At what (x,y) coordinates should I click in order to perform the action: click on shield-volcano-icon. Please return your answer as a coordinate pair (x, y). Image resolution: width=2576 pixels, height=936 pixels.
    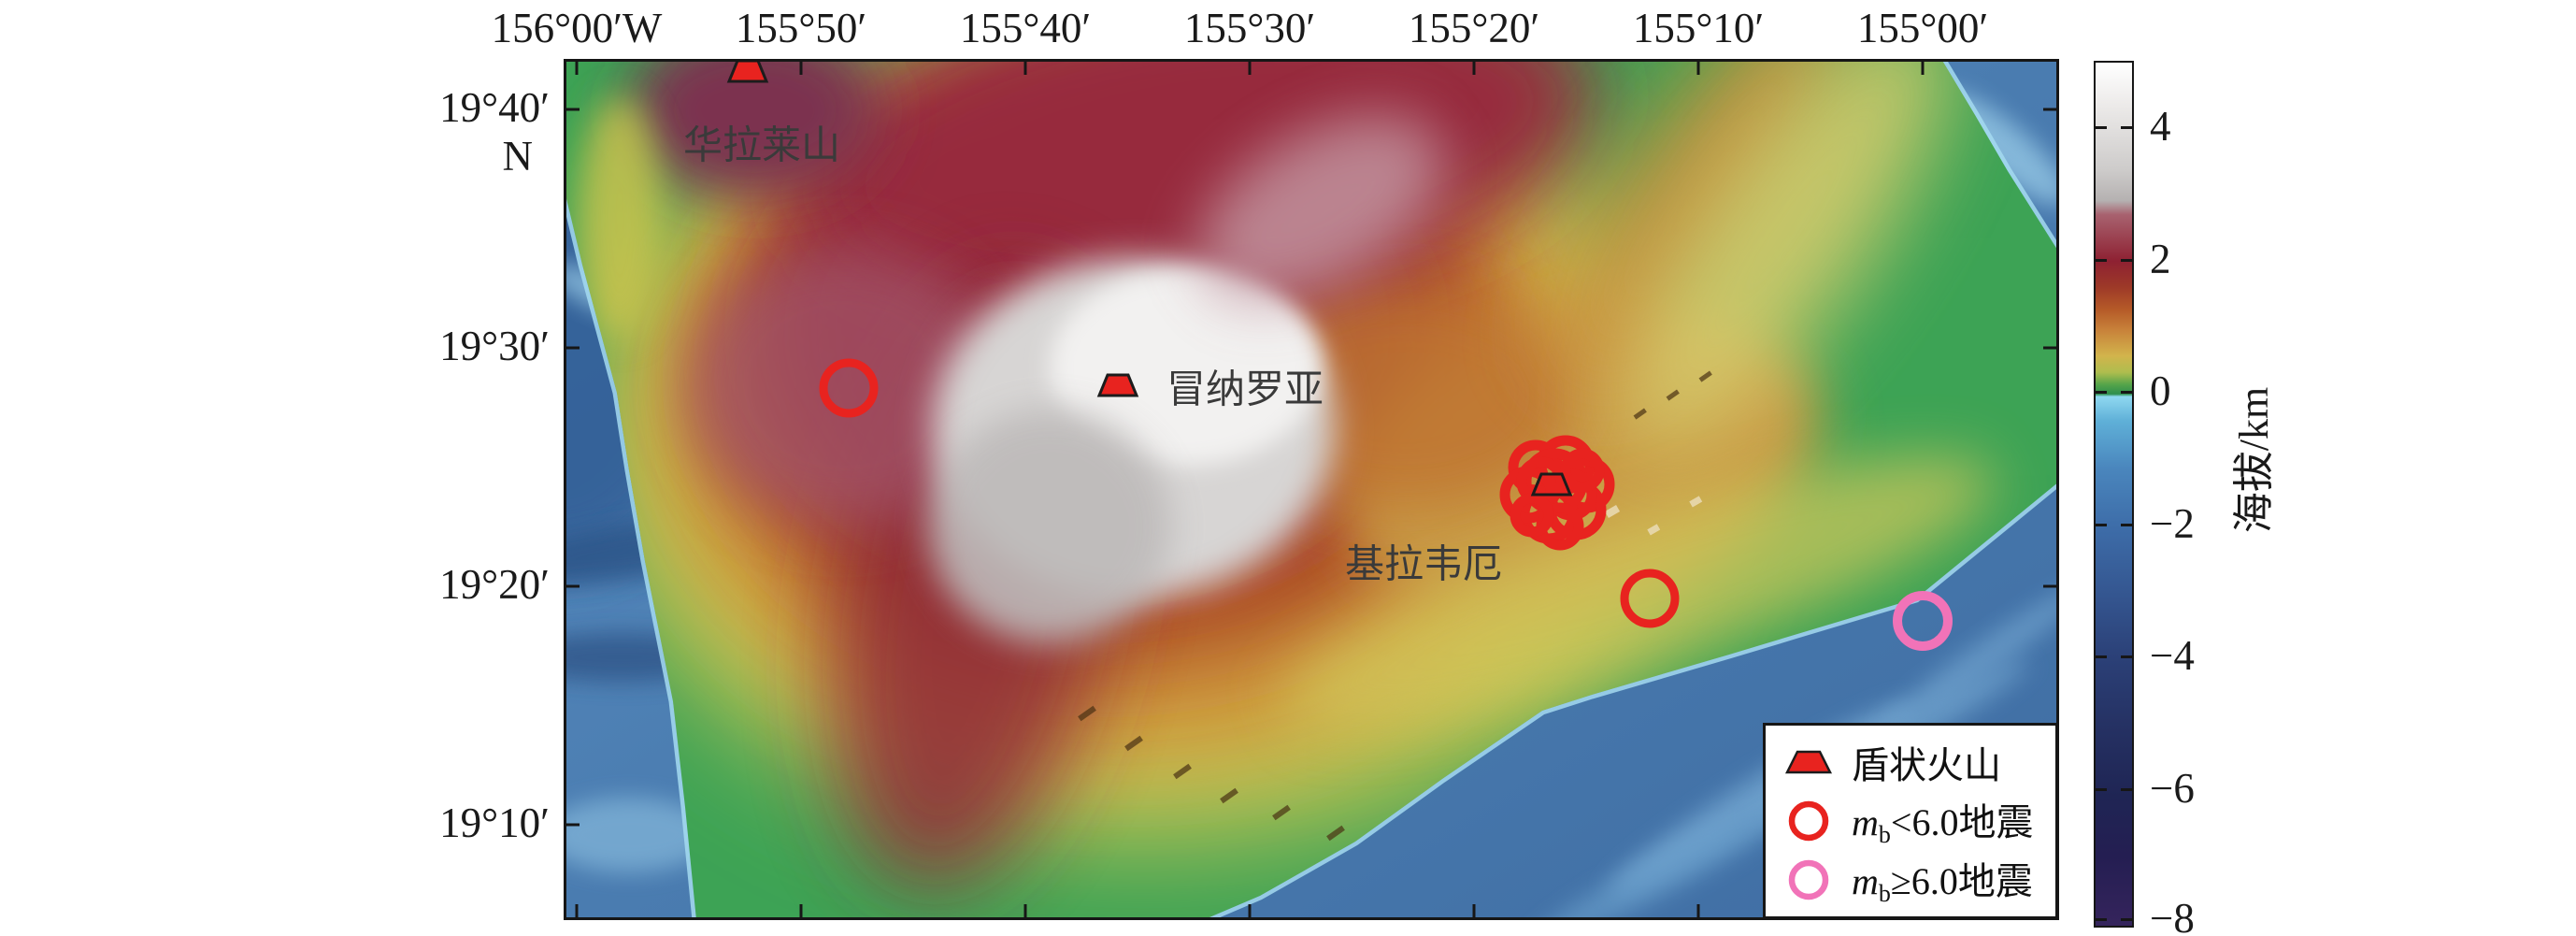
    Looking at the image, I should click on (1809, 762).